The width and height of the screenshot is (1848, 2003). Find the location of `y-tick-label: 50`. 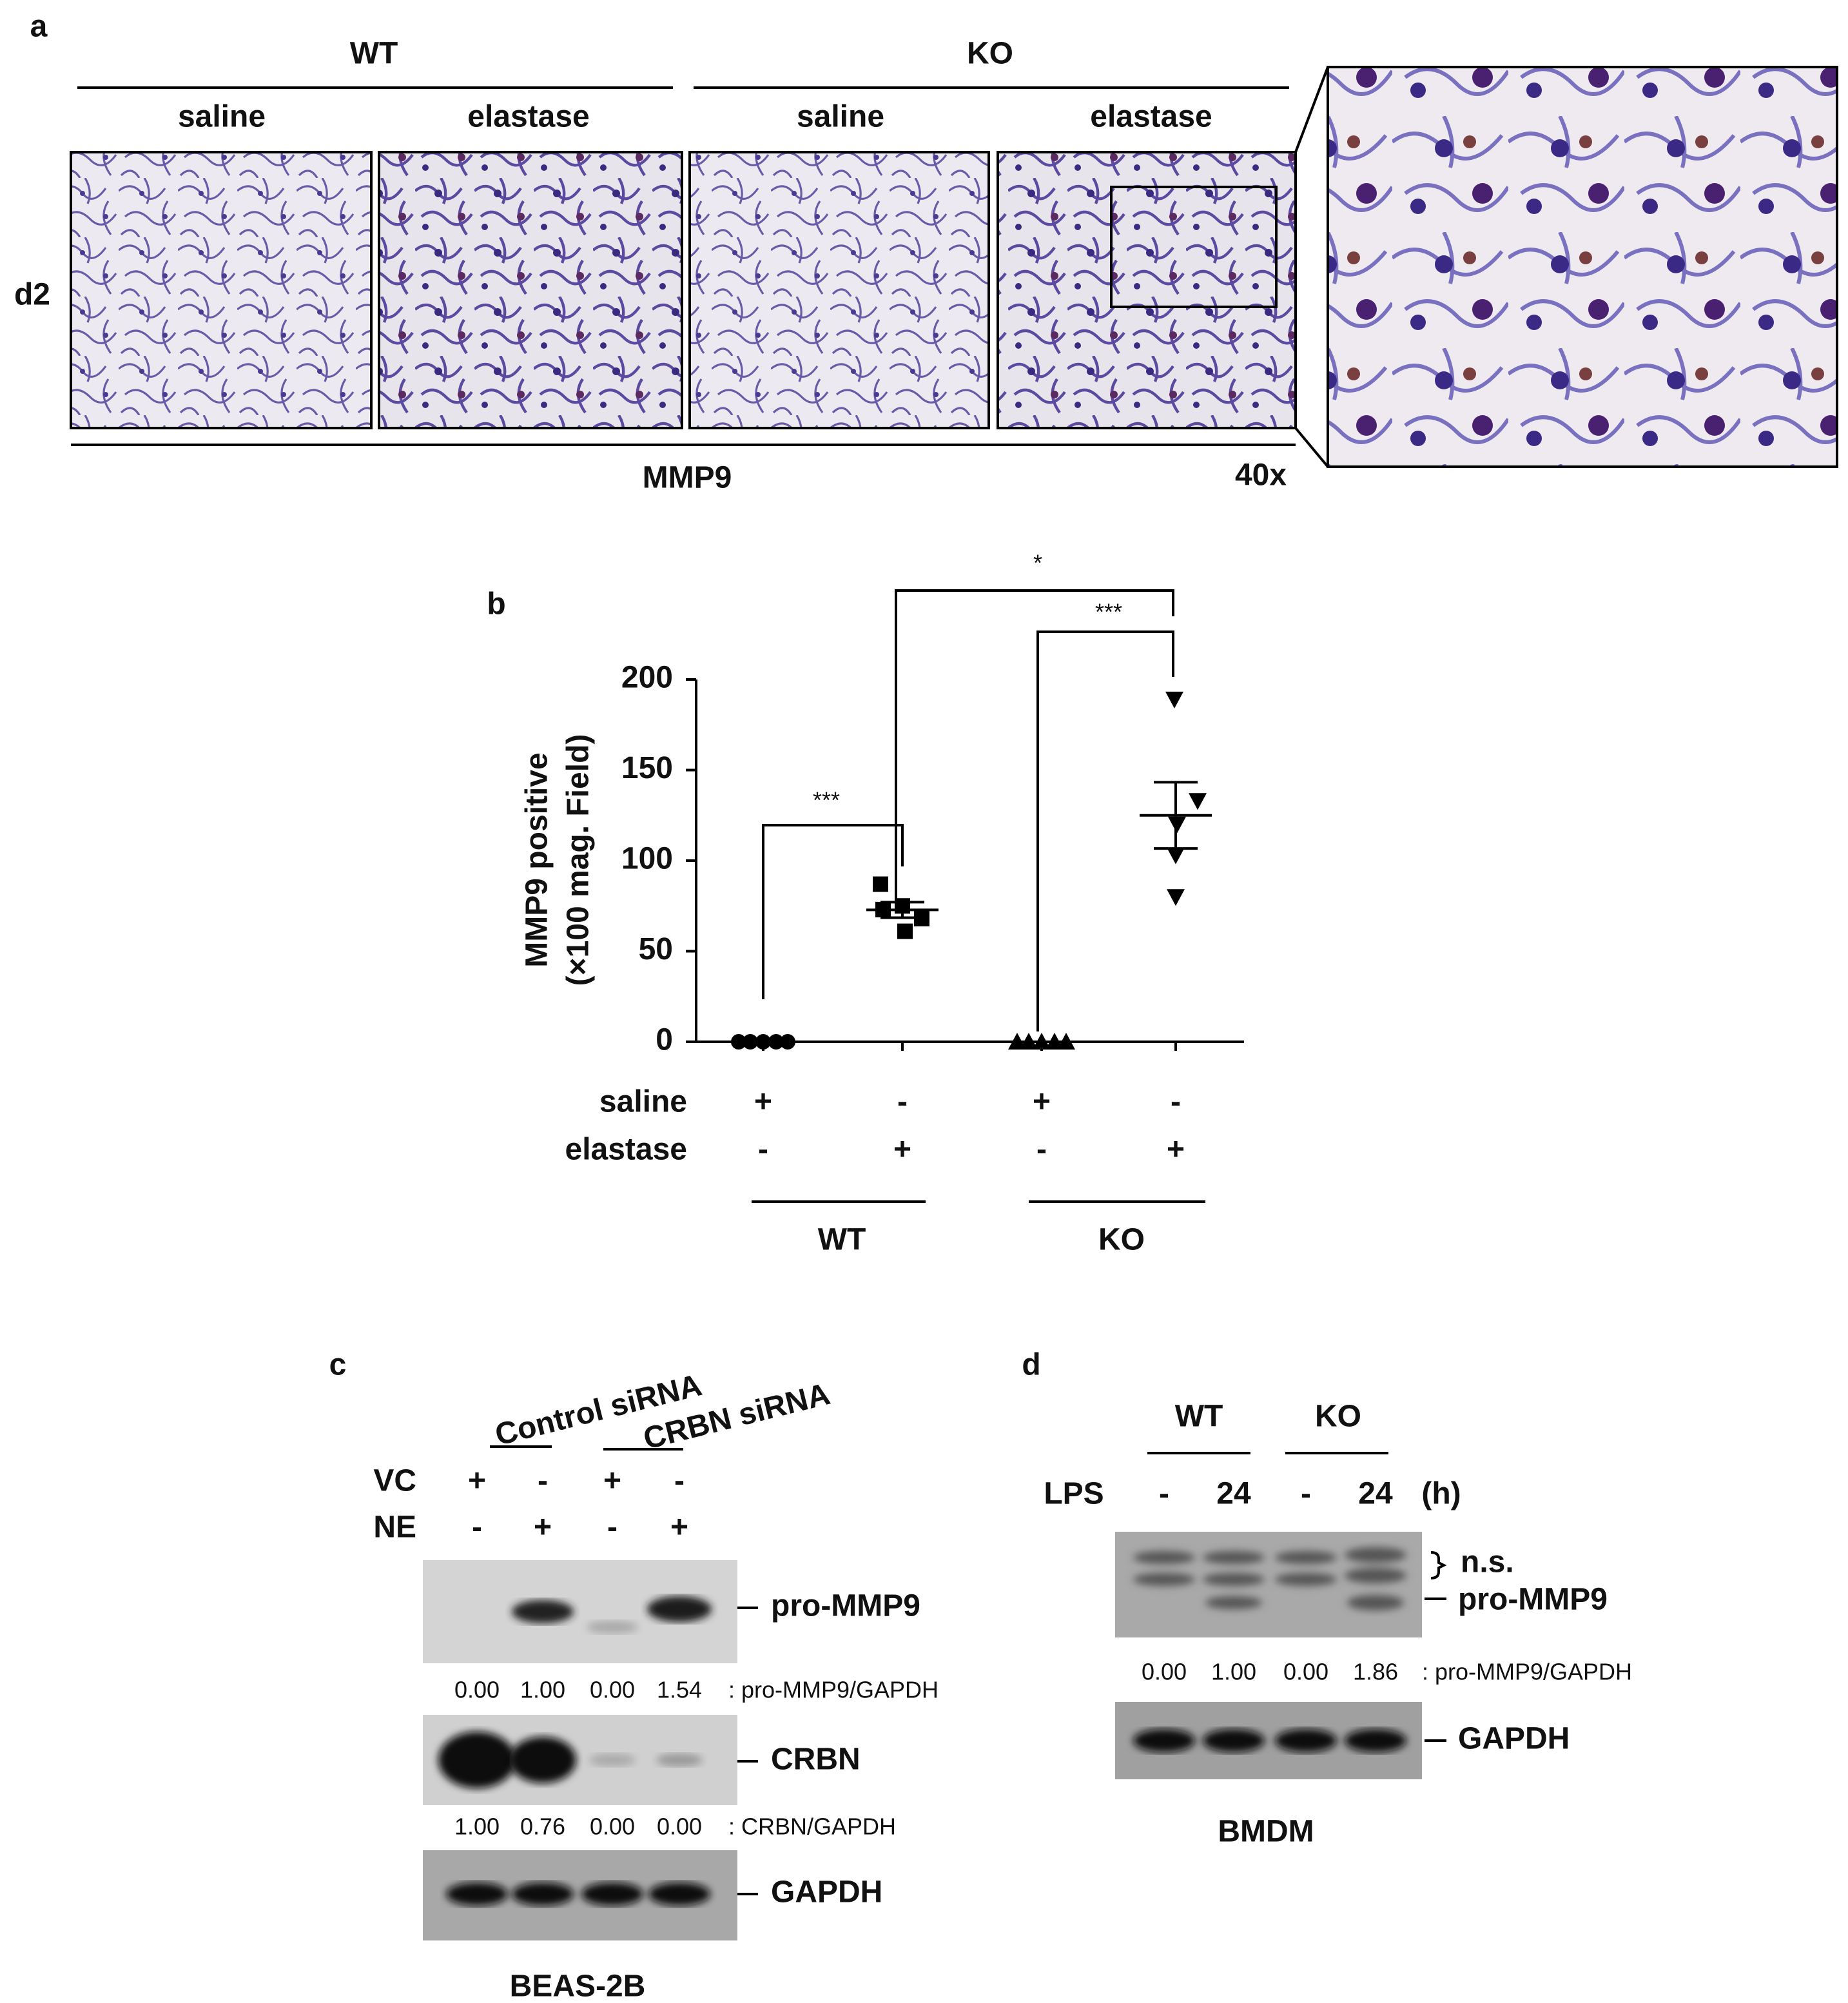

y-tick-label: 50 is located at coordinates (656, 949).